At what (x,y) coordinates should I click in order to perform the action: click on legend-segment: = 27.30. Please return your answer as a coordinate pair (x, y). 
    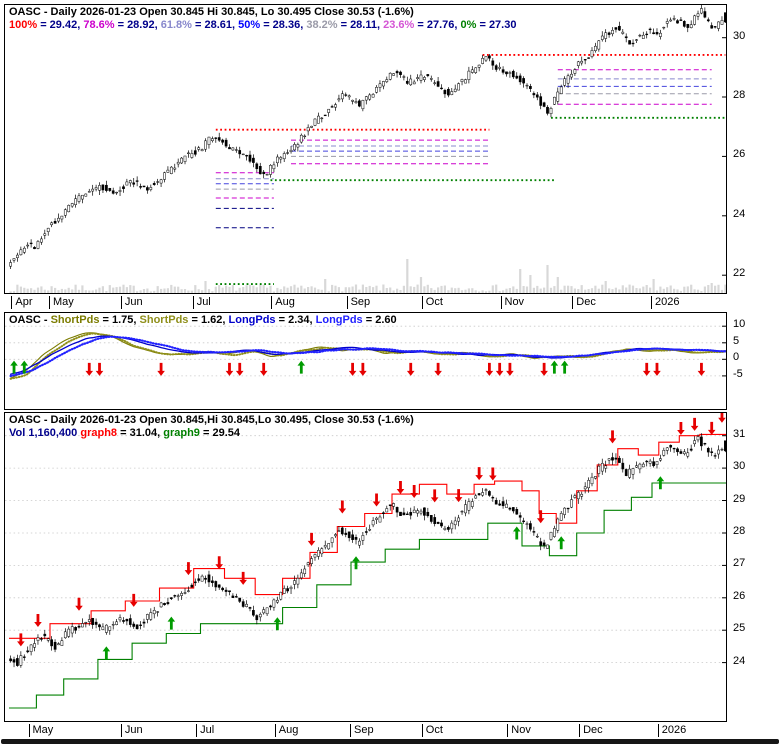
    Looking at the image, I should click on (496, 25).